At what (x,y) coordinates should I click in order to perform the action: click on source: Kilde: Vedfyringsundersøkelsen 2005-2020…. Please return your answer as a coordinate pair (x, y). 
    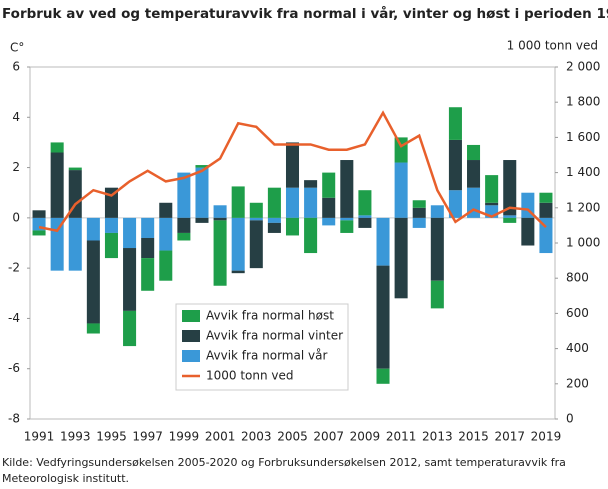
    Looking at the image, I should click on (284, 462).